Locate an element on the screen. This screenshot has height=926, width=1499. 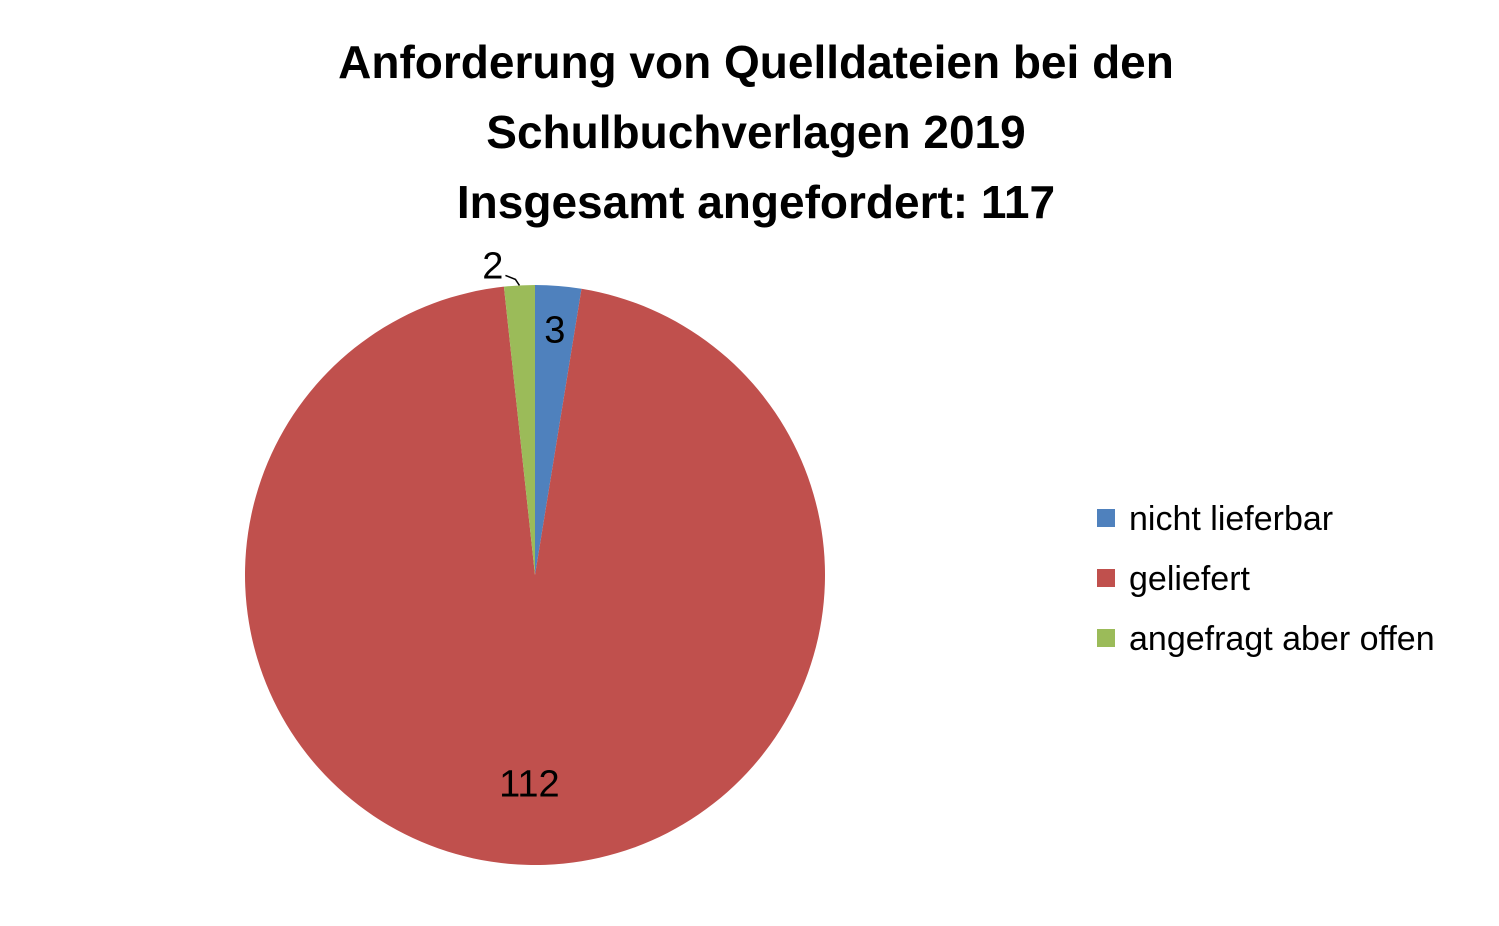
pie-data-label-3: 2 is located at coordinates (492, 266).